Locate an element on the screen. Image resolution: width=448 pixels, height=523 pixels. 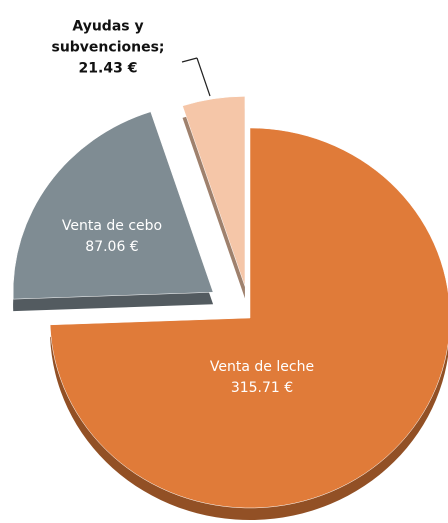
value-label: 315.71 € is located at coordinates (262, 388).